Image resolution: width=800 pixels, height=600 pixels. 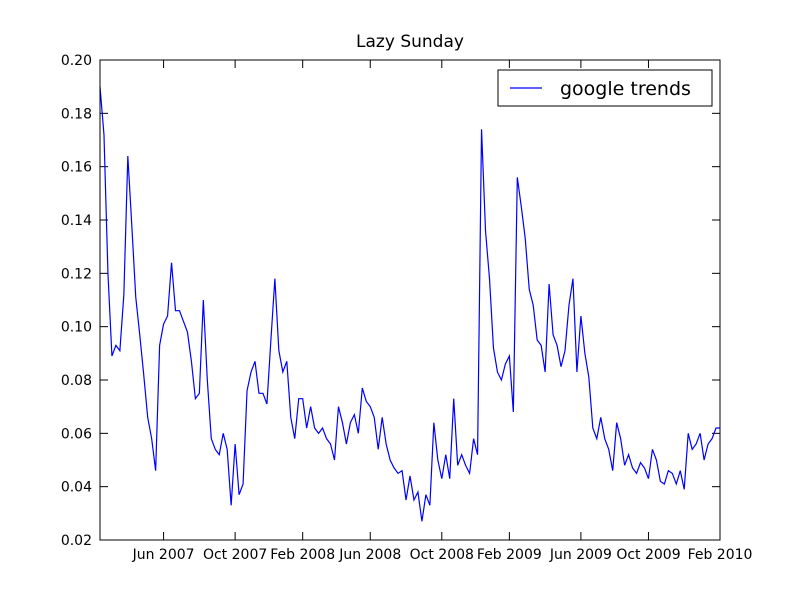 I want to click on y-tick-label: 0.10, so click(x=76, y=328).